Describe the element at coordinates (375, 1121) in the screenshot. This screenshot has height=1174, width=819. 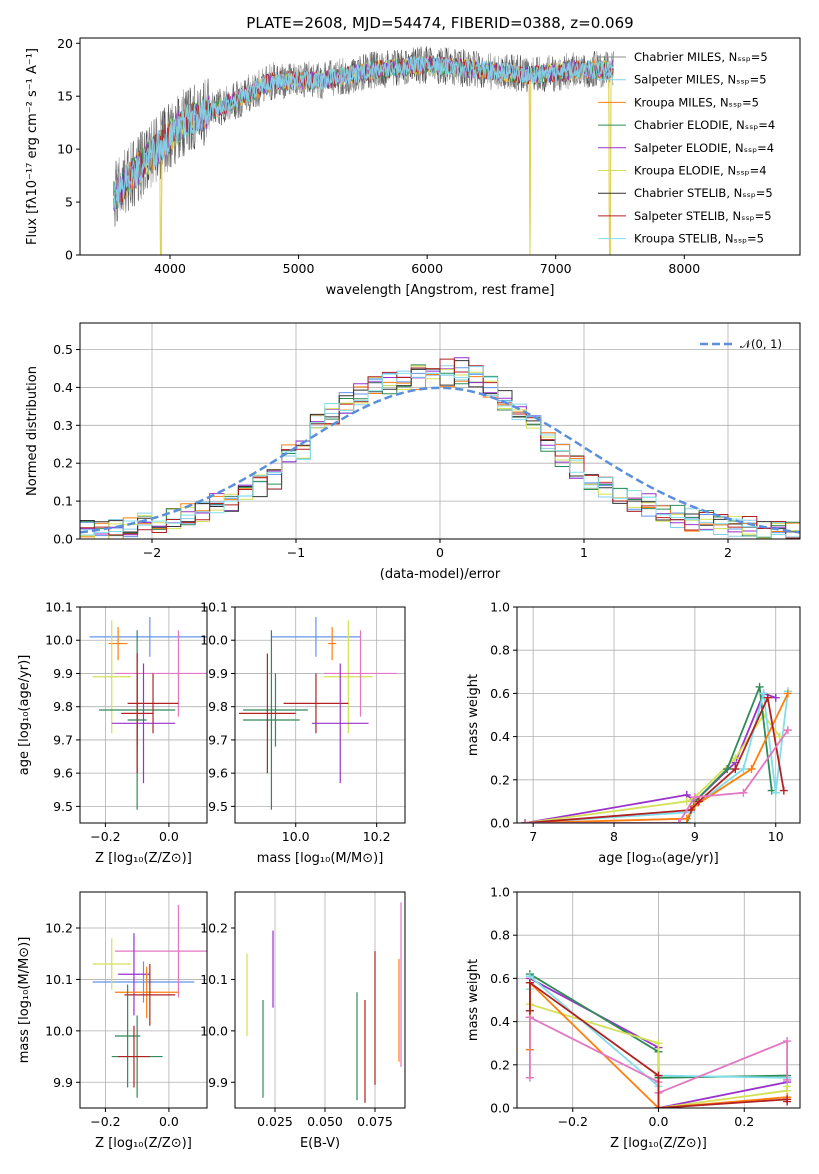
I see `x-tick-label: 0.075` at that location.